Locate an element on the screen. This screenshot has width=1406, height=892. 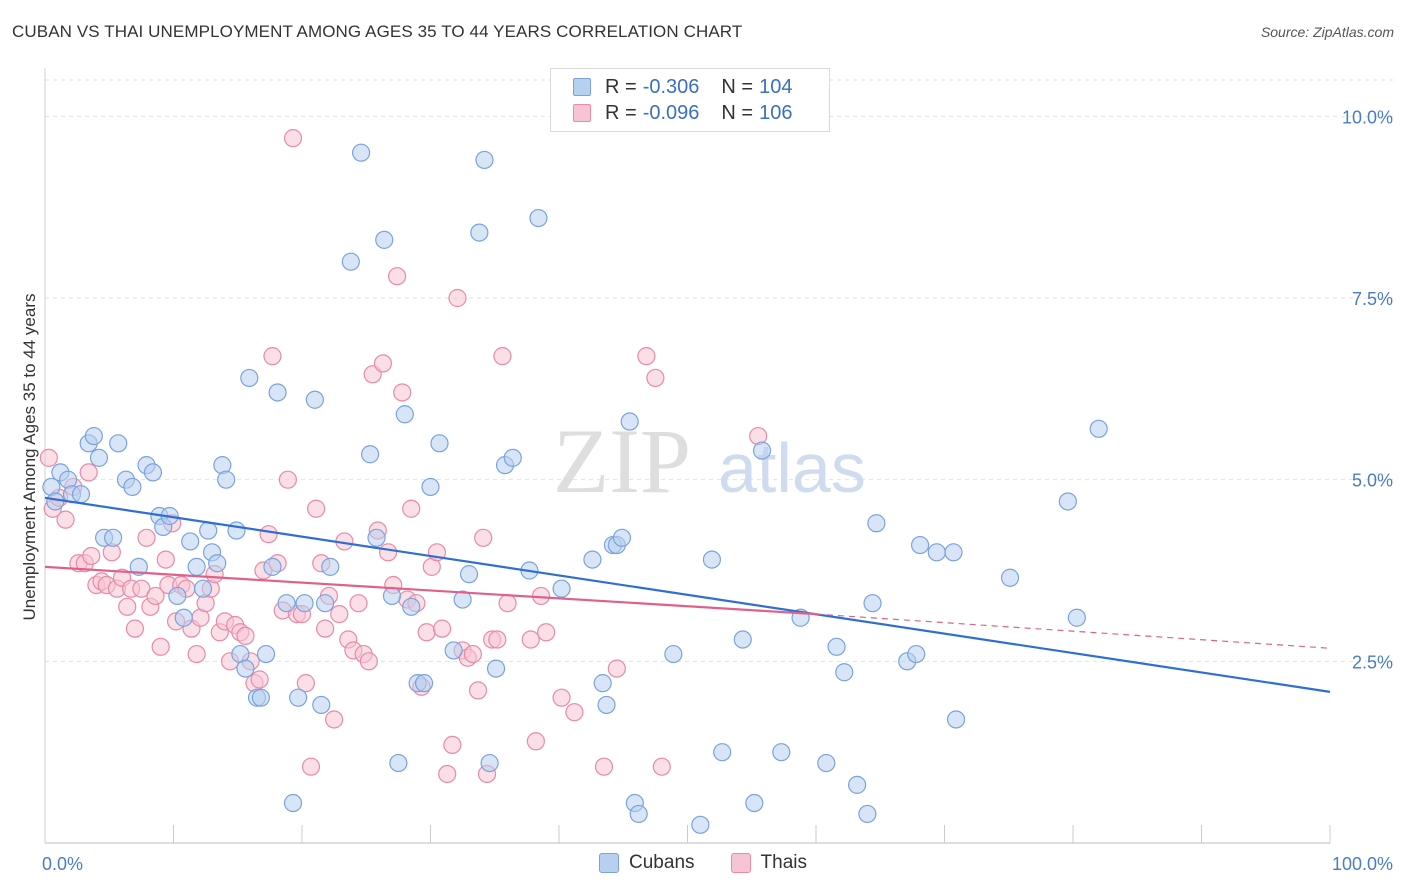
legend-item-cubans: Cubans is located at coordinates (647, 863).